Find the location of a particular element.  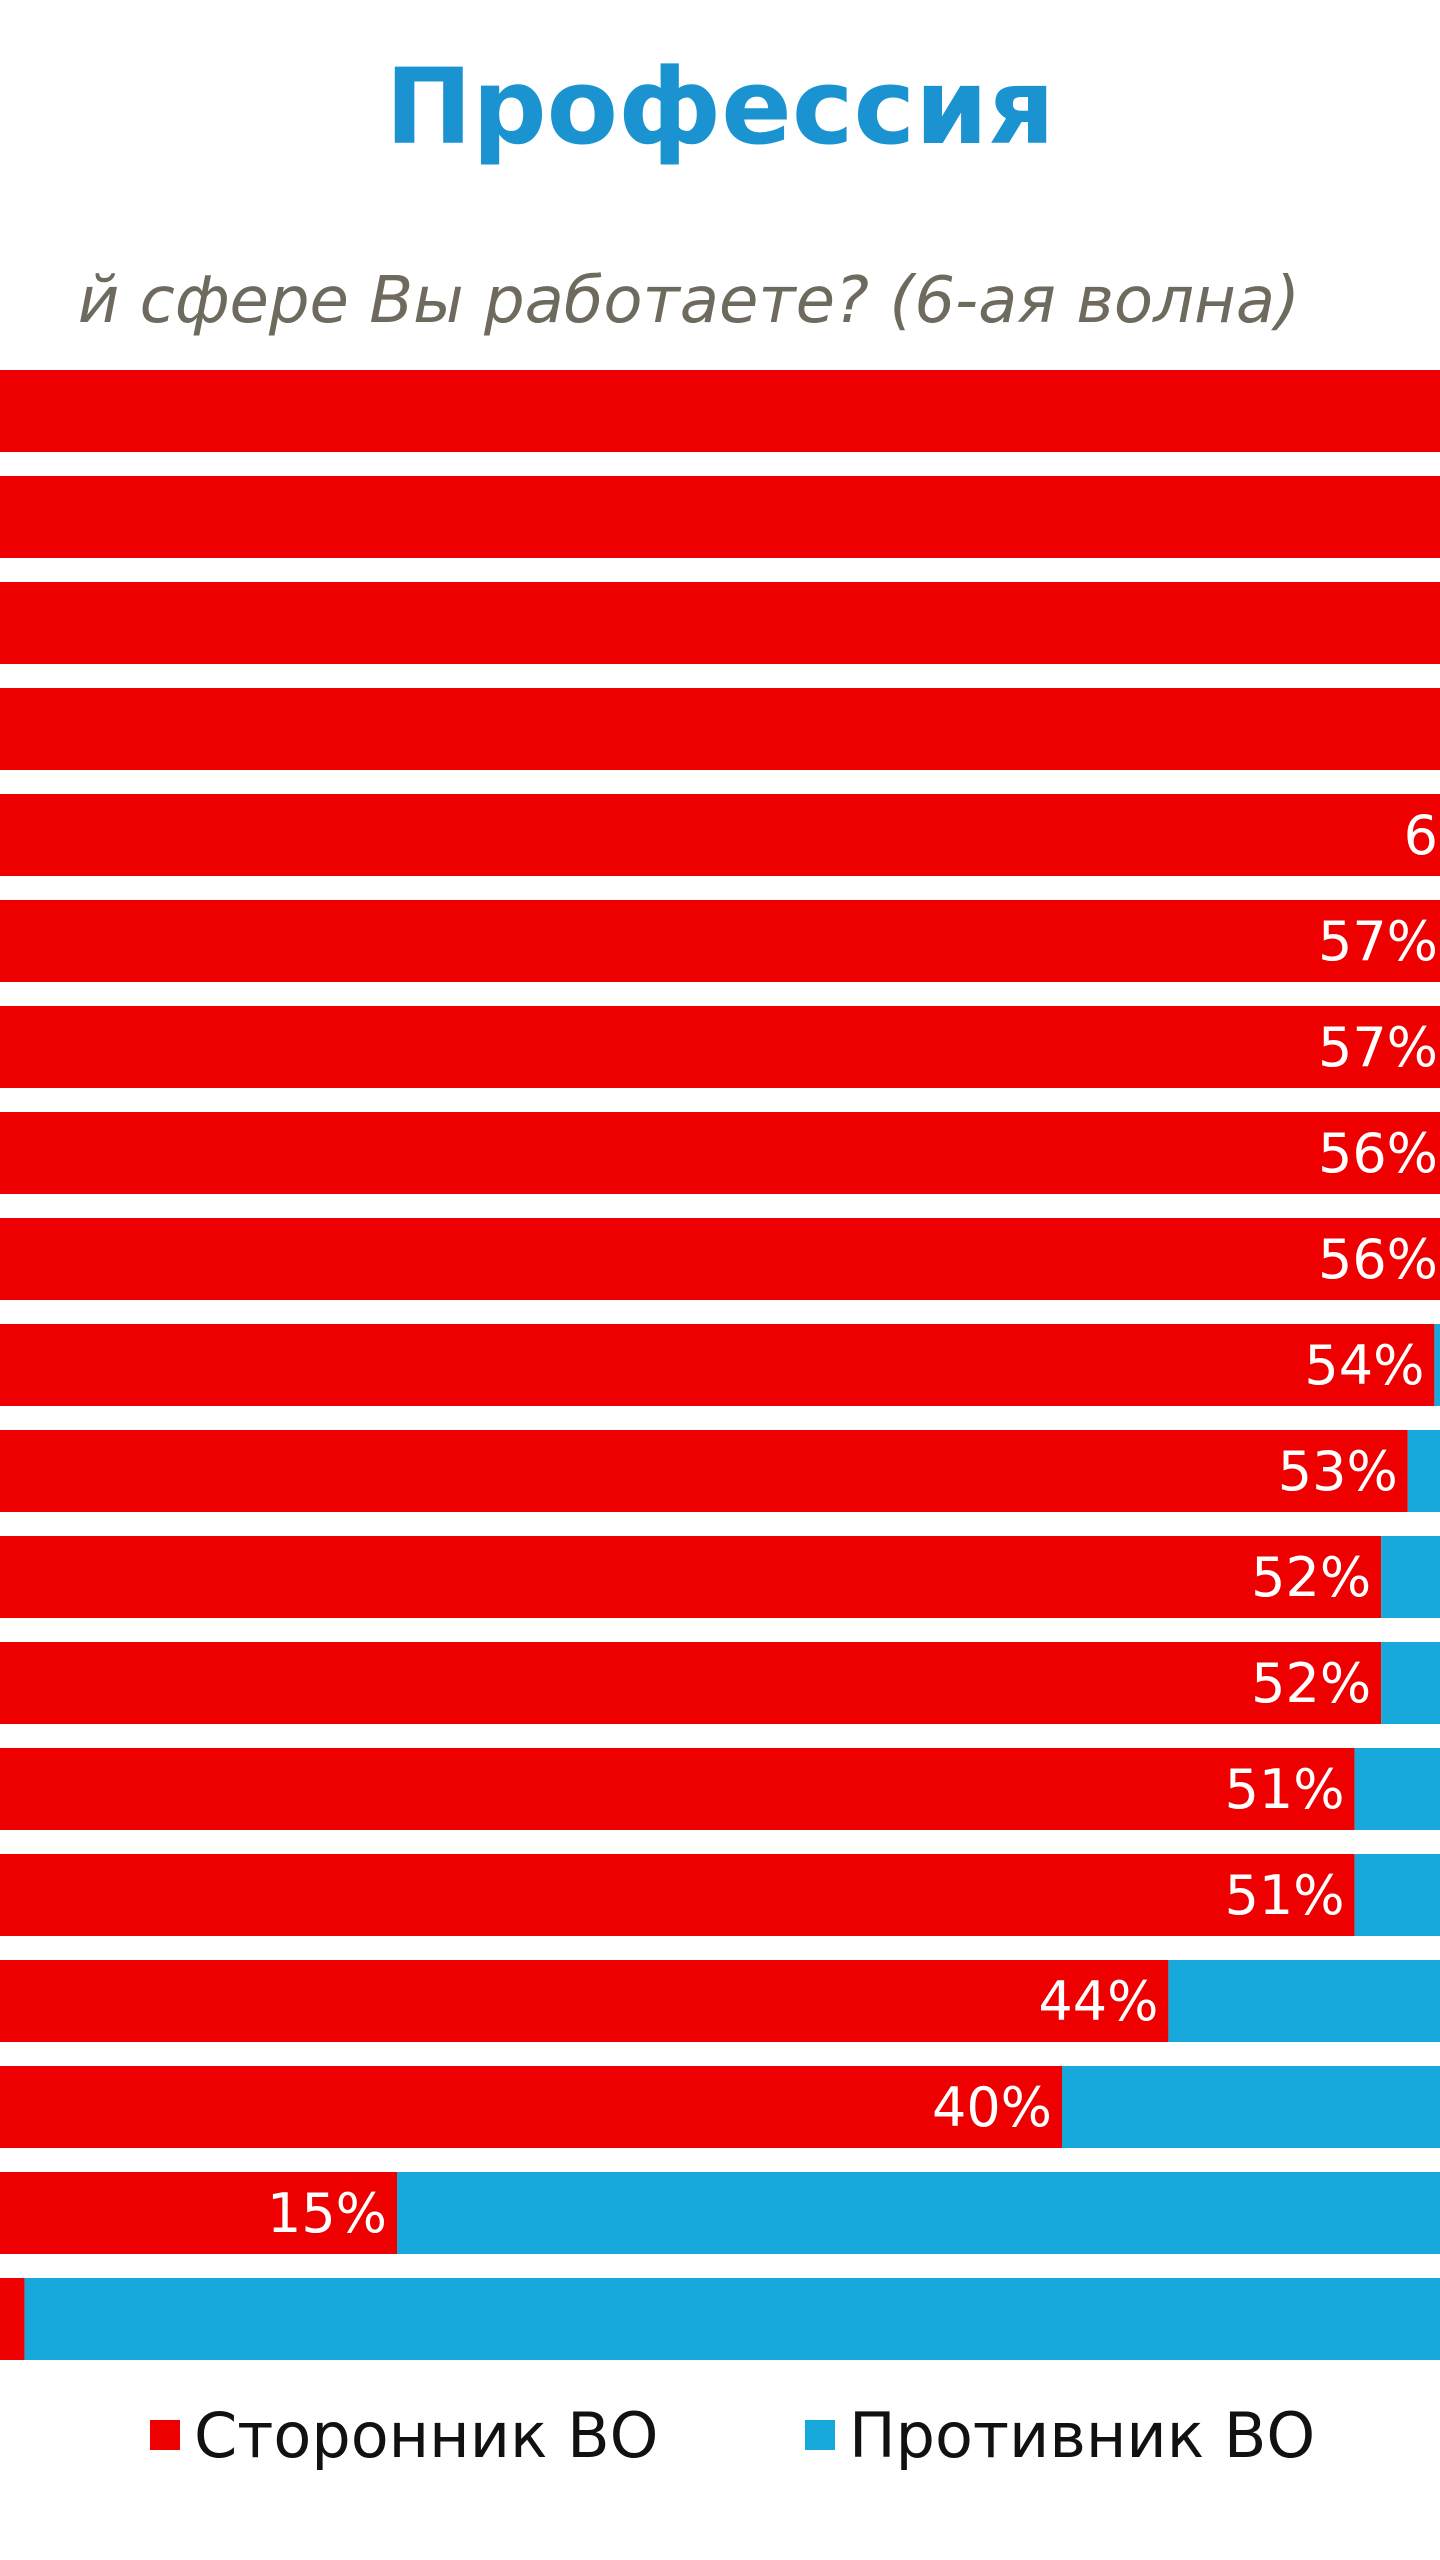

legend-item-supporter: Сторонник ВО is located at coordinates (404, 2435).